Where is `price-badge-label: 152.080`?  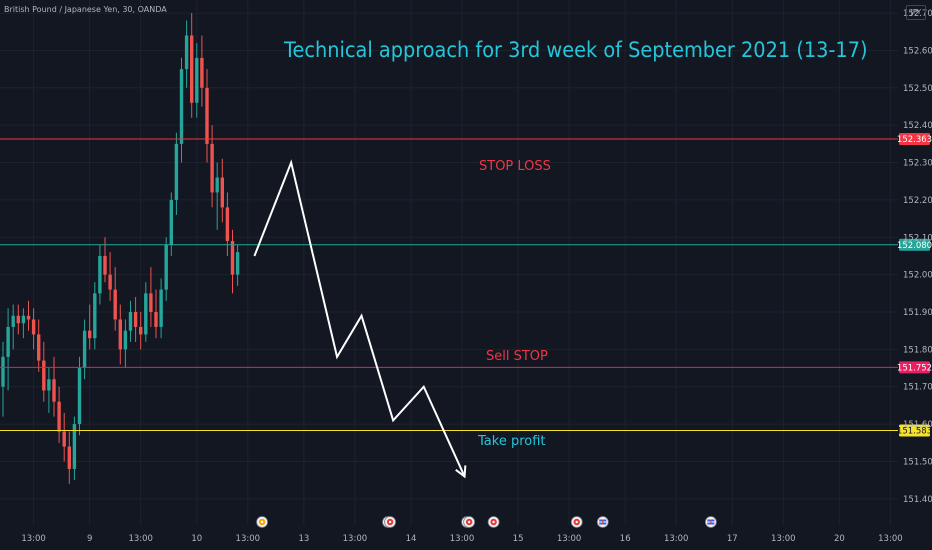
price-badge-label: 152.080 is located at coordinates (914, 246).